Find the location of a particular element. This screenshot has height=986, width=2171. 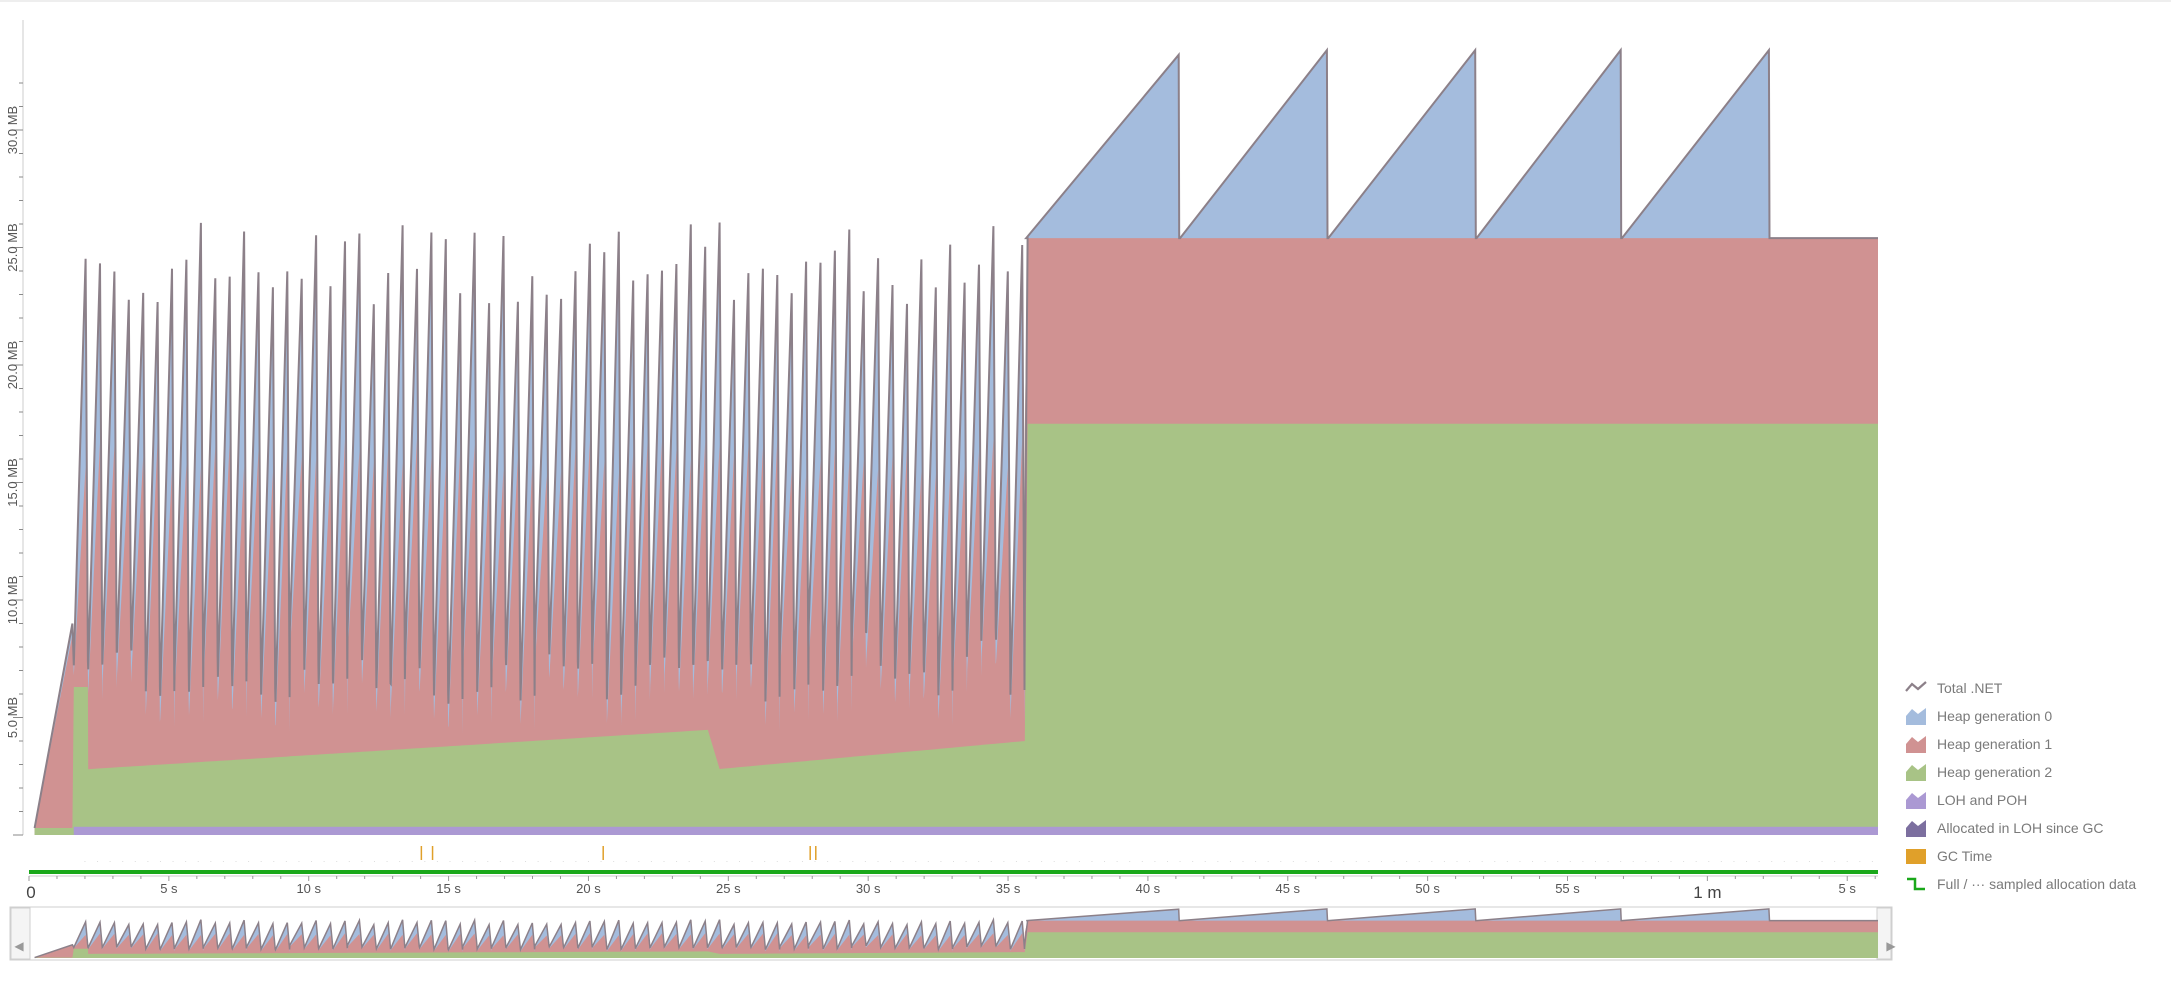

gc-time-strip is located at coordinates (978, 854).